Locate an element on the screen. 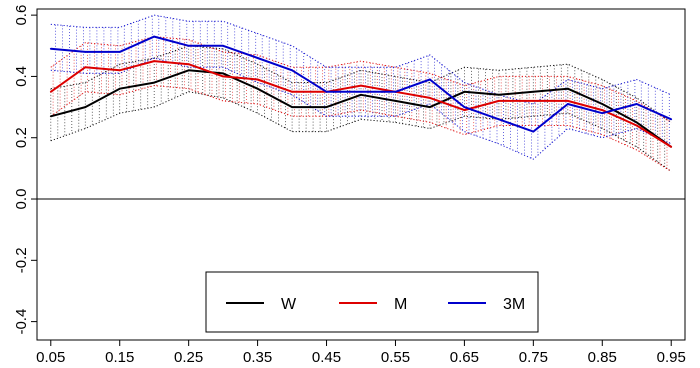  y-tick-label: 0.6 is located at coordinates (21, 15).